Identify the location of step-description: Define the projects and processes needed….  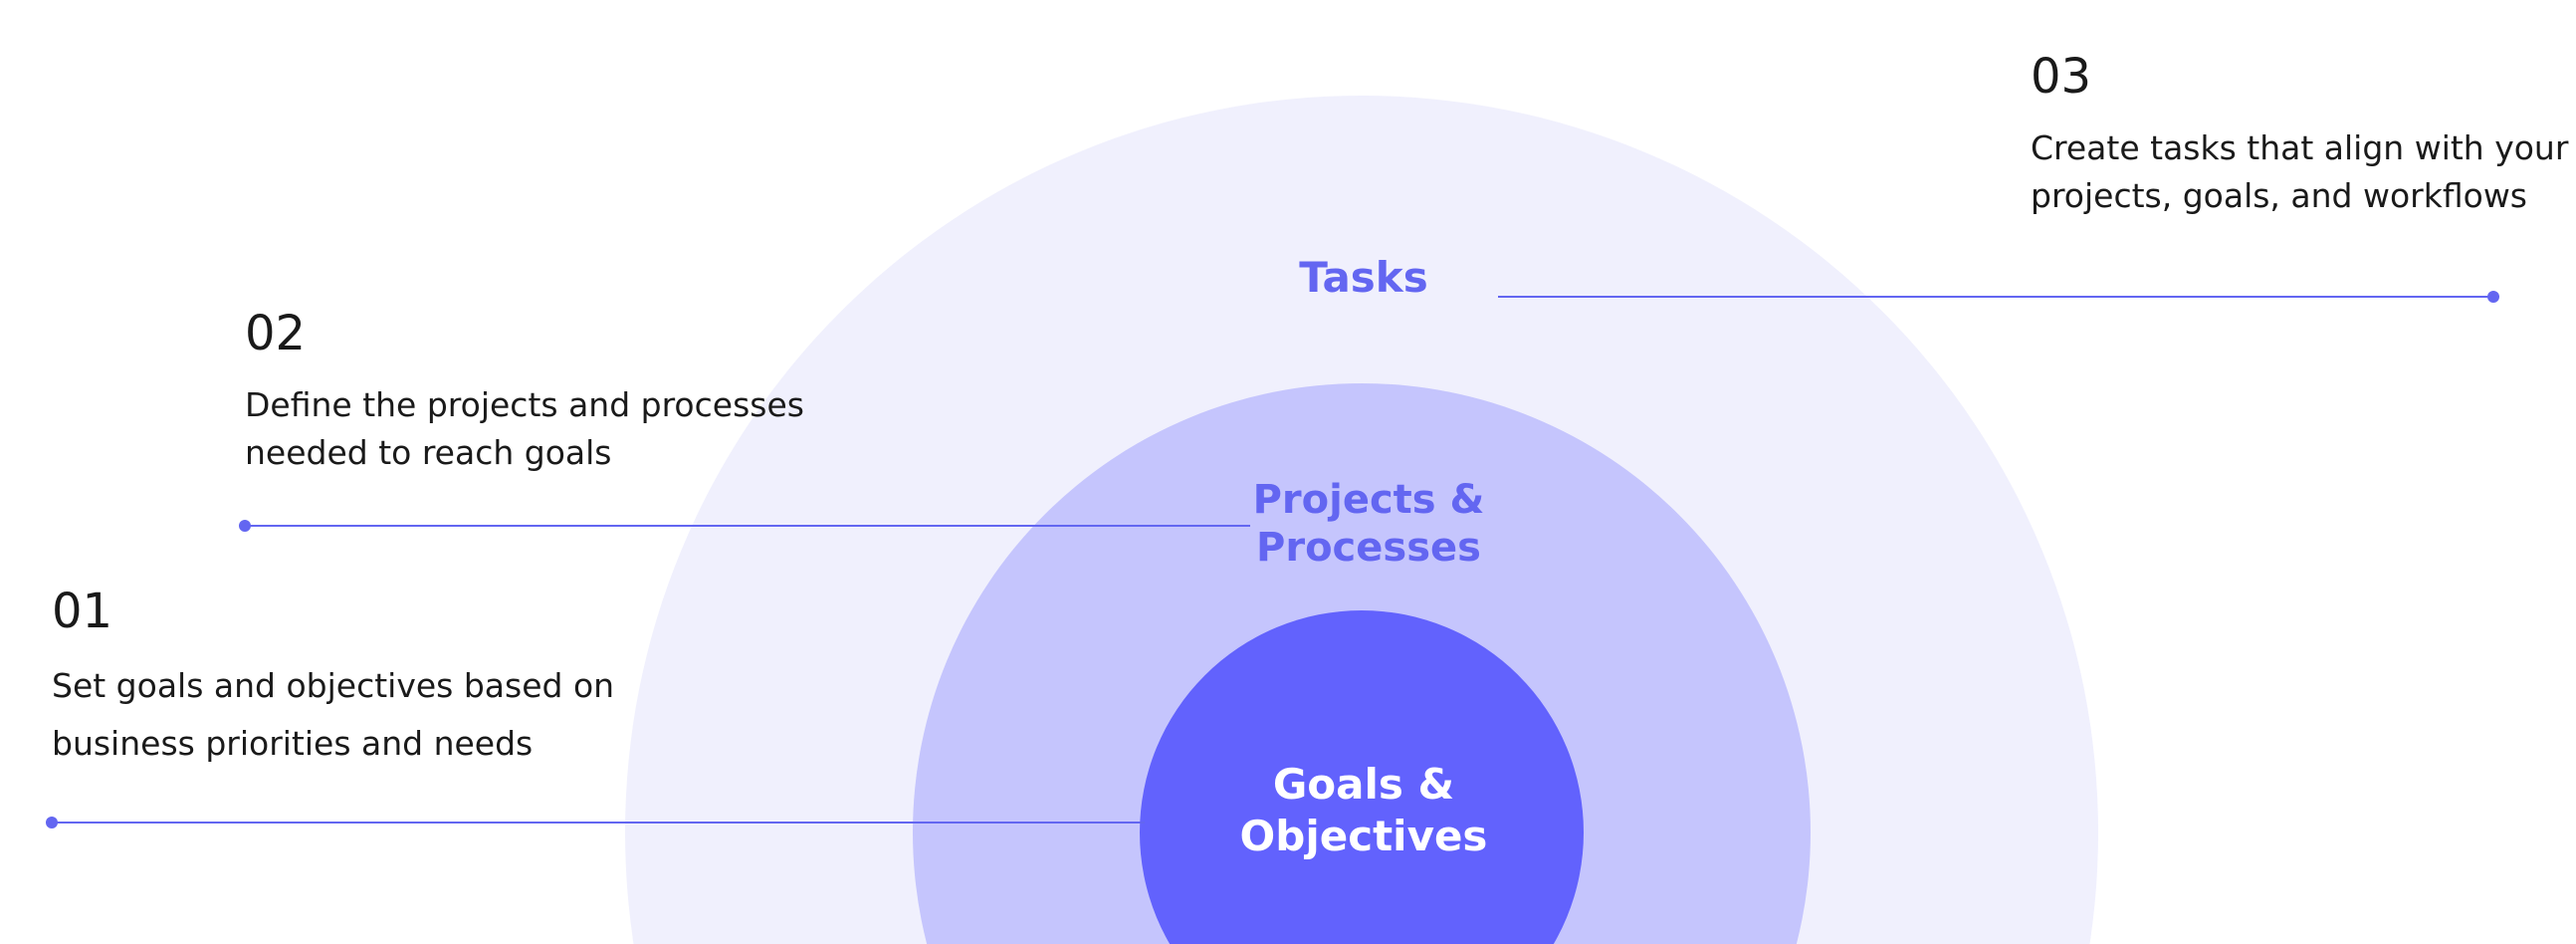
(524, 429).